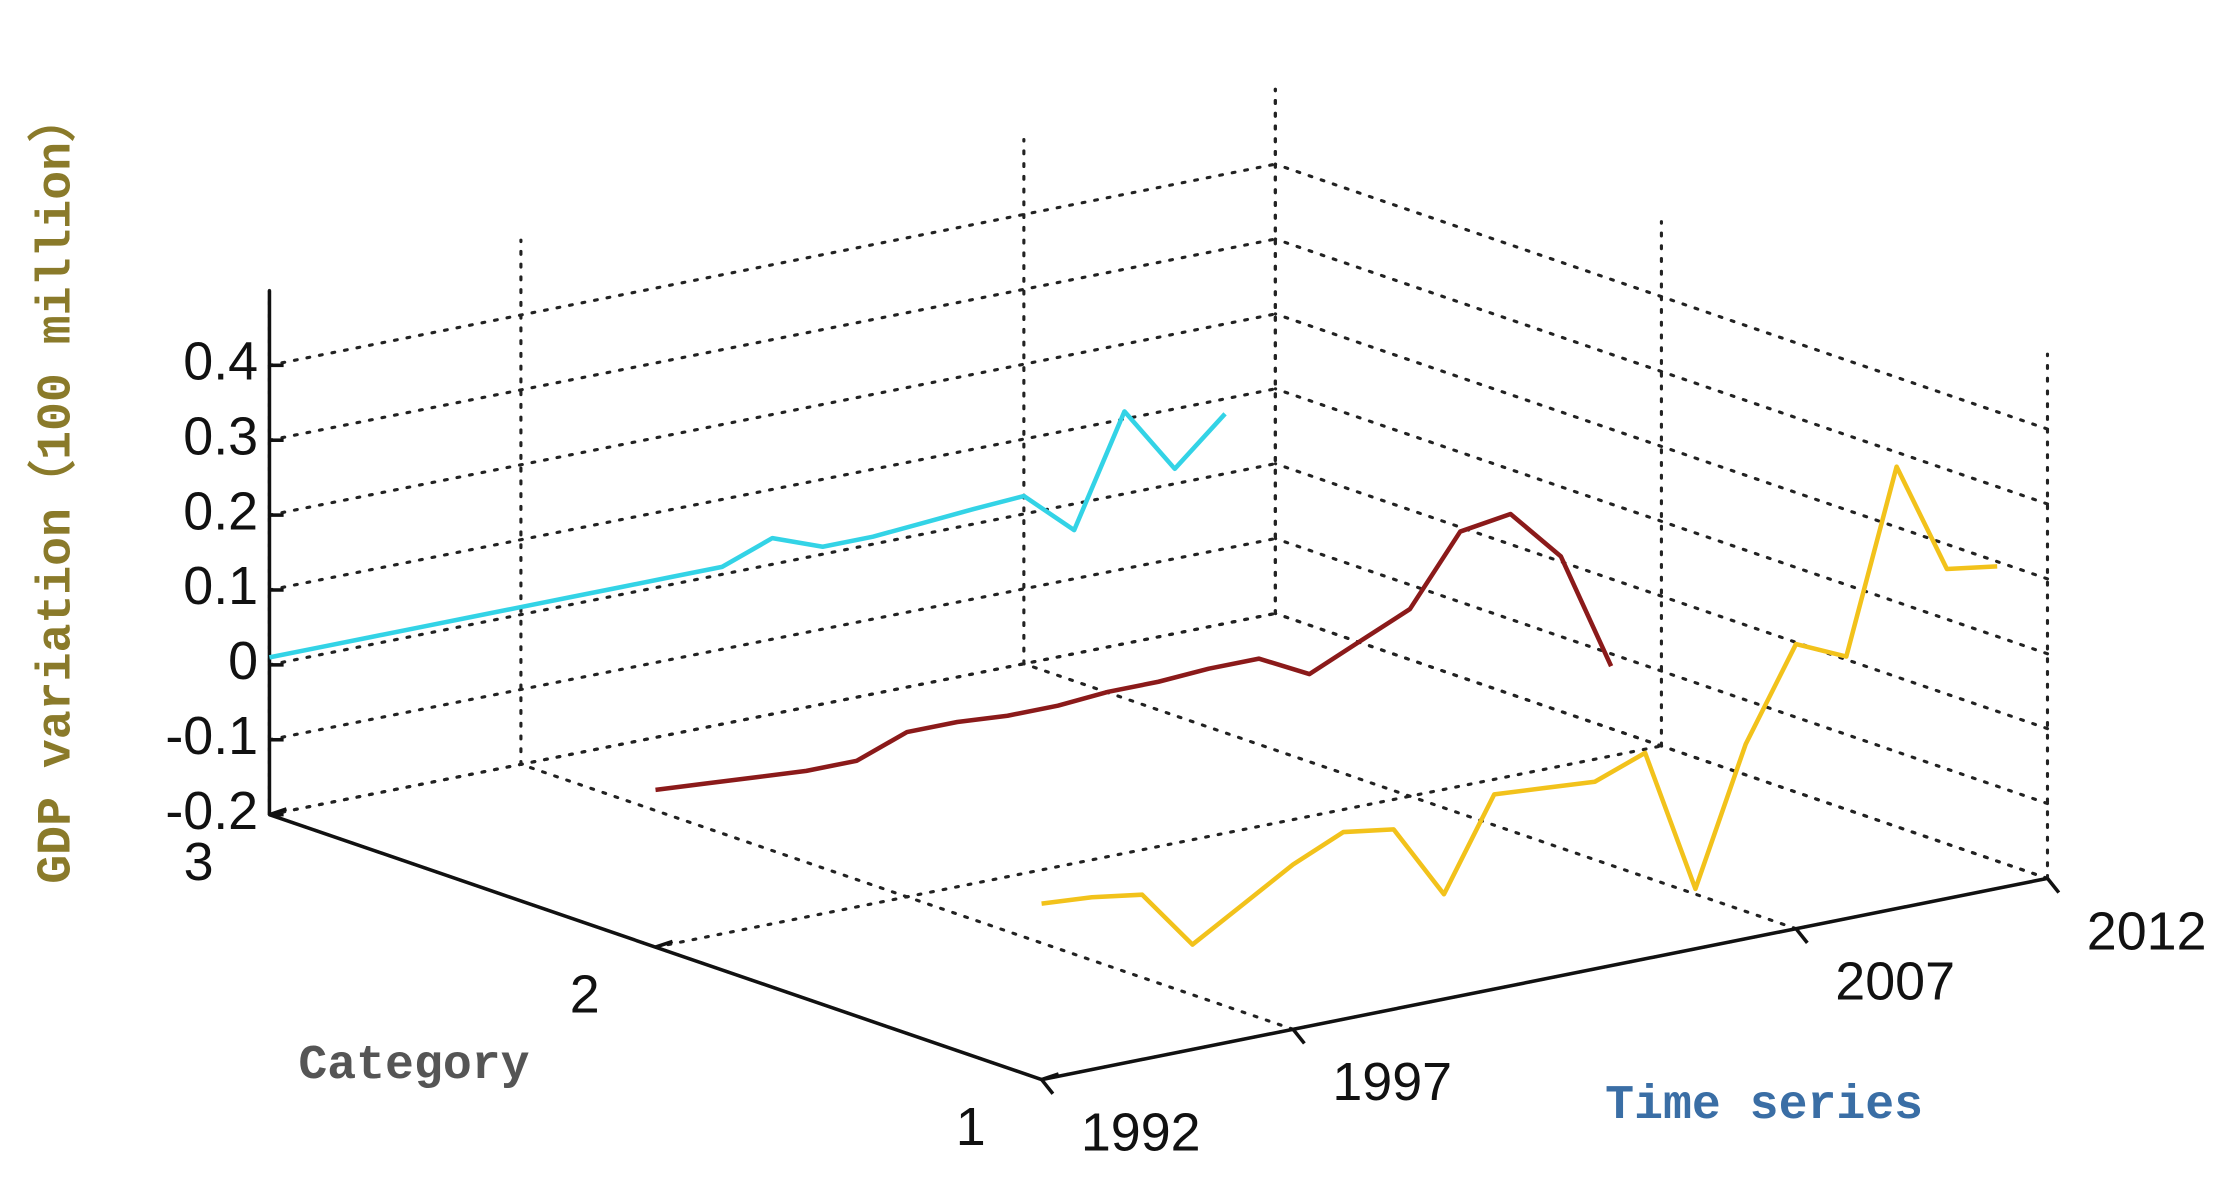  Describe the element at coordinates (1764, 1106) in the screenshot. I see `x-axis-label: Time series` at that location.